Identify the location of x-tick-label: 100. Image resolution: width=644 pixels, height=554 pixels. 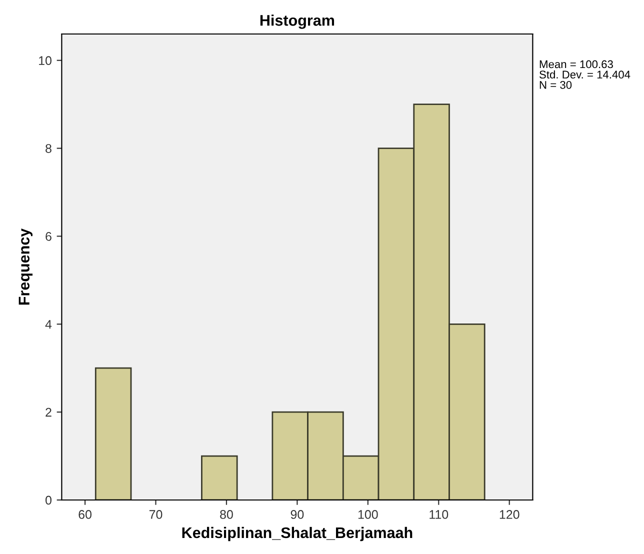
(368, 514).